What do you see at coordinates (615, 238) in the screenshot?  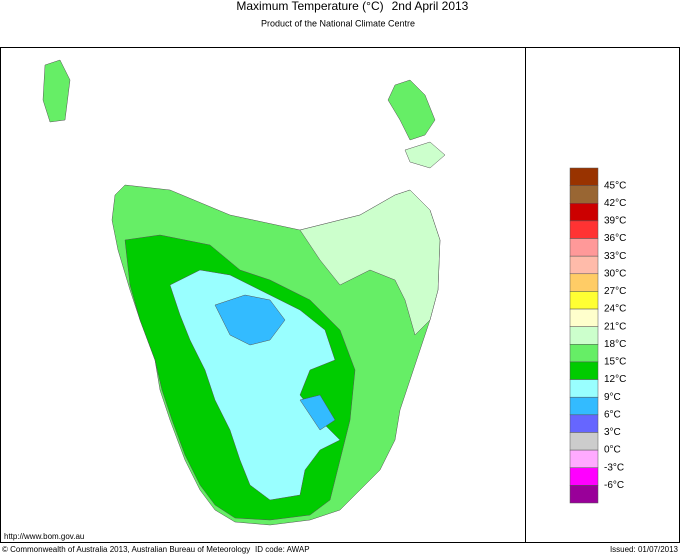 I see `legend-label: 36°C` at bounding box center [615, 238].